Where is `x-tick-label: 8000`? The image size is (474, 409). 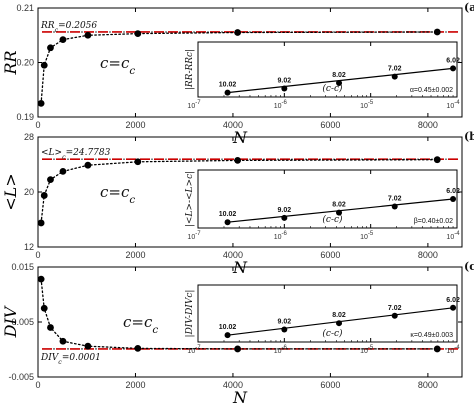 x-tick-label: 8000 is located at coordinates (428, 125).